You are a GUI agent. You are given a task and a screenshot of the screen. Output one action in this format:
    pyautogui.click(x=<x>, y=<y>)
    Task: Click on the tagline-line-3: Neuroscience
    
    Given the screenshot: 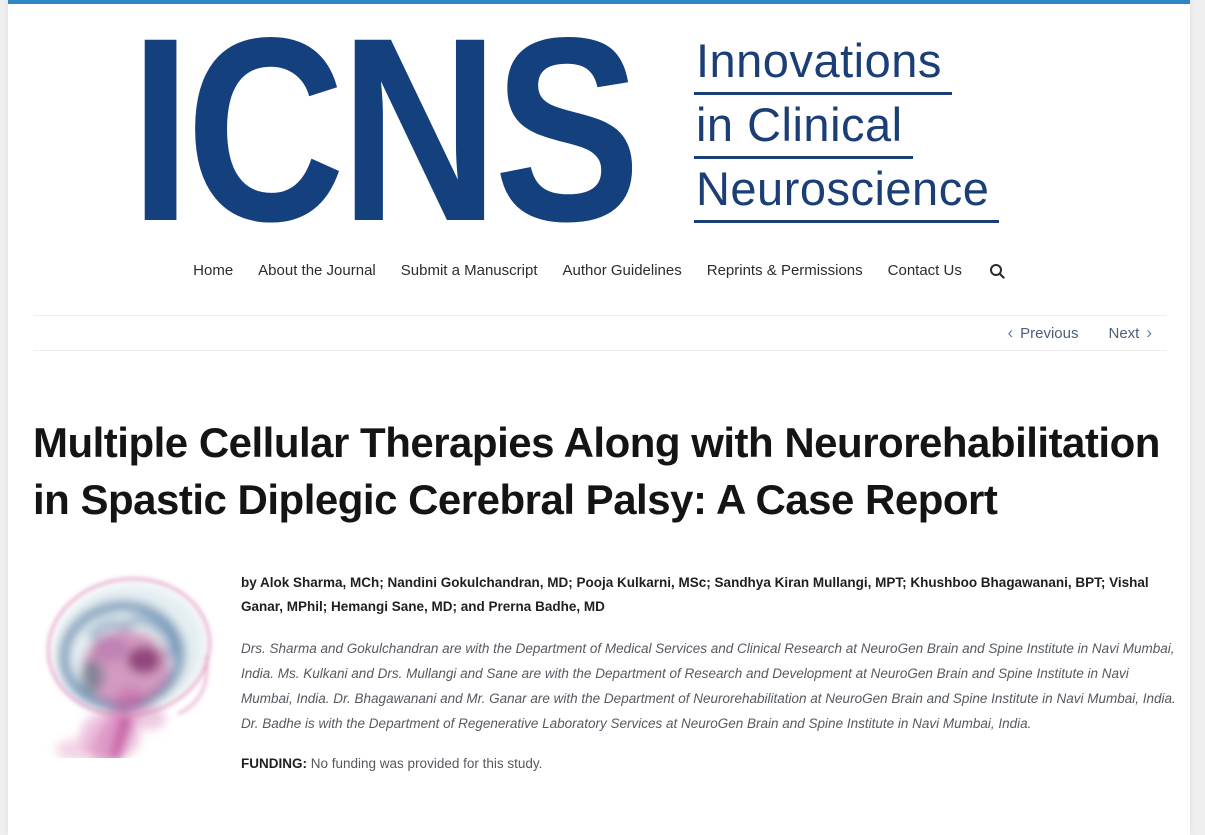 What is the action you would take?
    pyautogui.click(x=846, y=193)
    